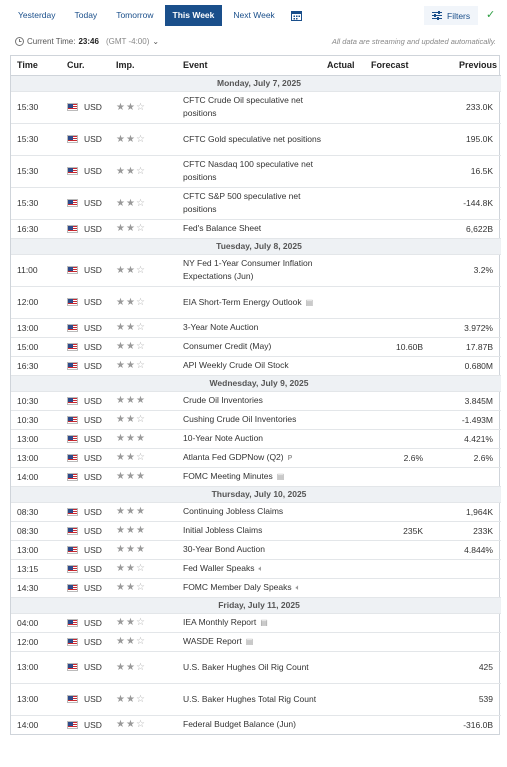 This screenshot has width=507, height=767. What do you see at coordinates (193, 15) in the screenshot?
I see `tab-this-week: This Week` at bounding box center [193, 15].